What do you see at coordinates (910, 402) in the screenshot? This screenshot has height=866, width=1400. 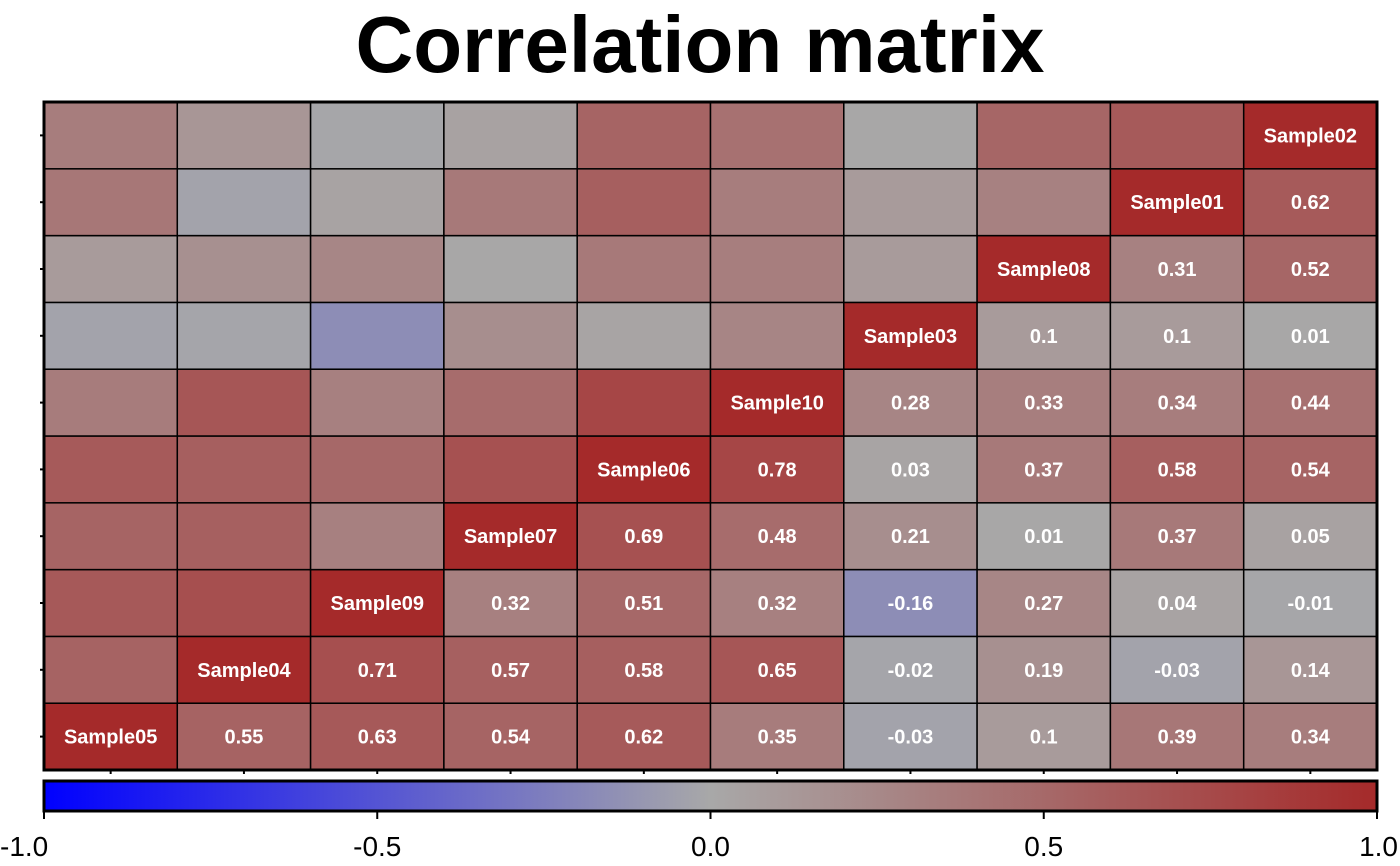 I see `heatmap-cell-Sample10-Sample03` at bounding box center [910, 402].